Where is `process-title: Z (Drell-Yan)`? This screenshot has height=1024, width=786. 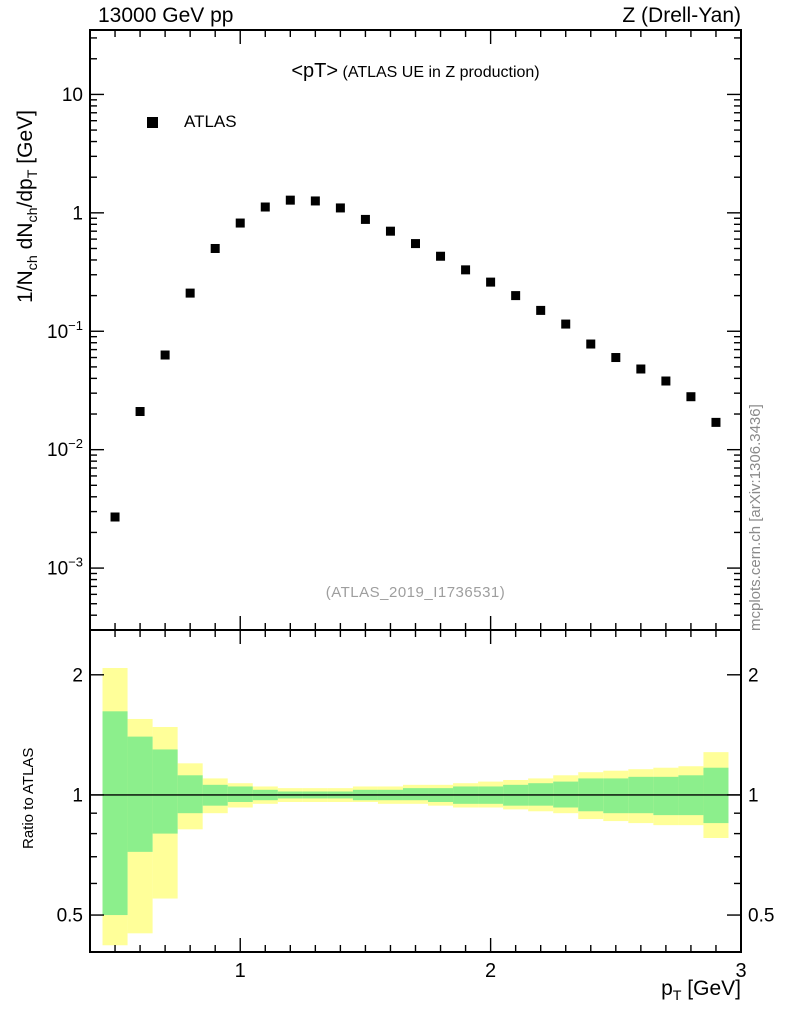
process-title: Z (Drell-Yan) is located at coordinates (681, 15).